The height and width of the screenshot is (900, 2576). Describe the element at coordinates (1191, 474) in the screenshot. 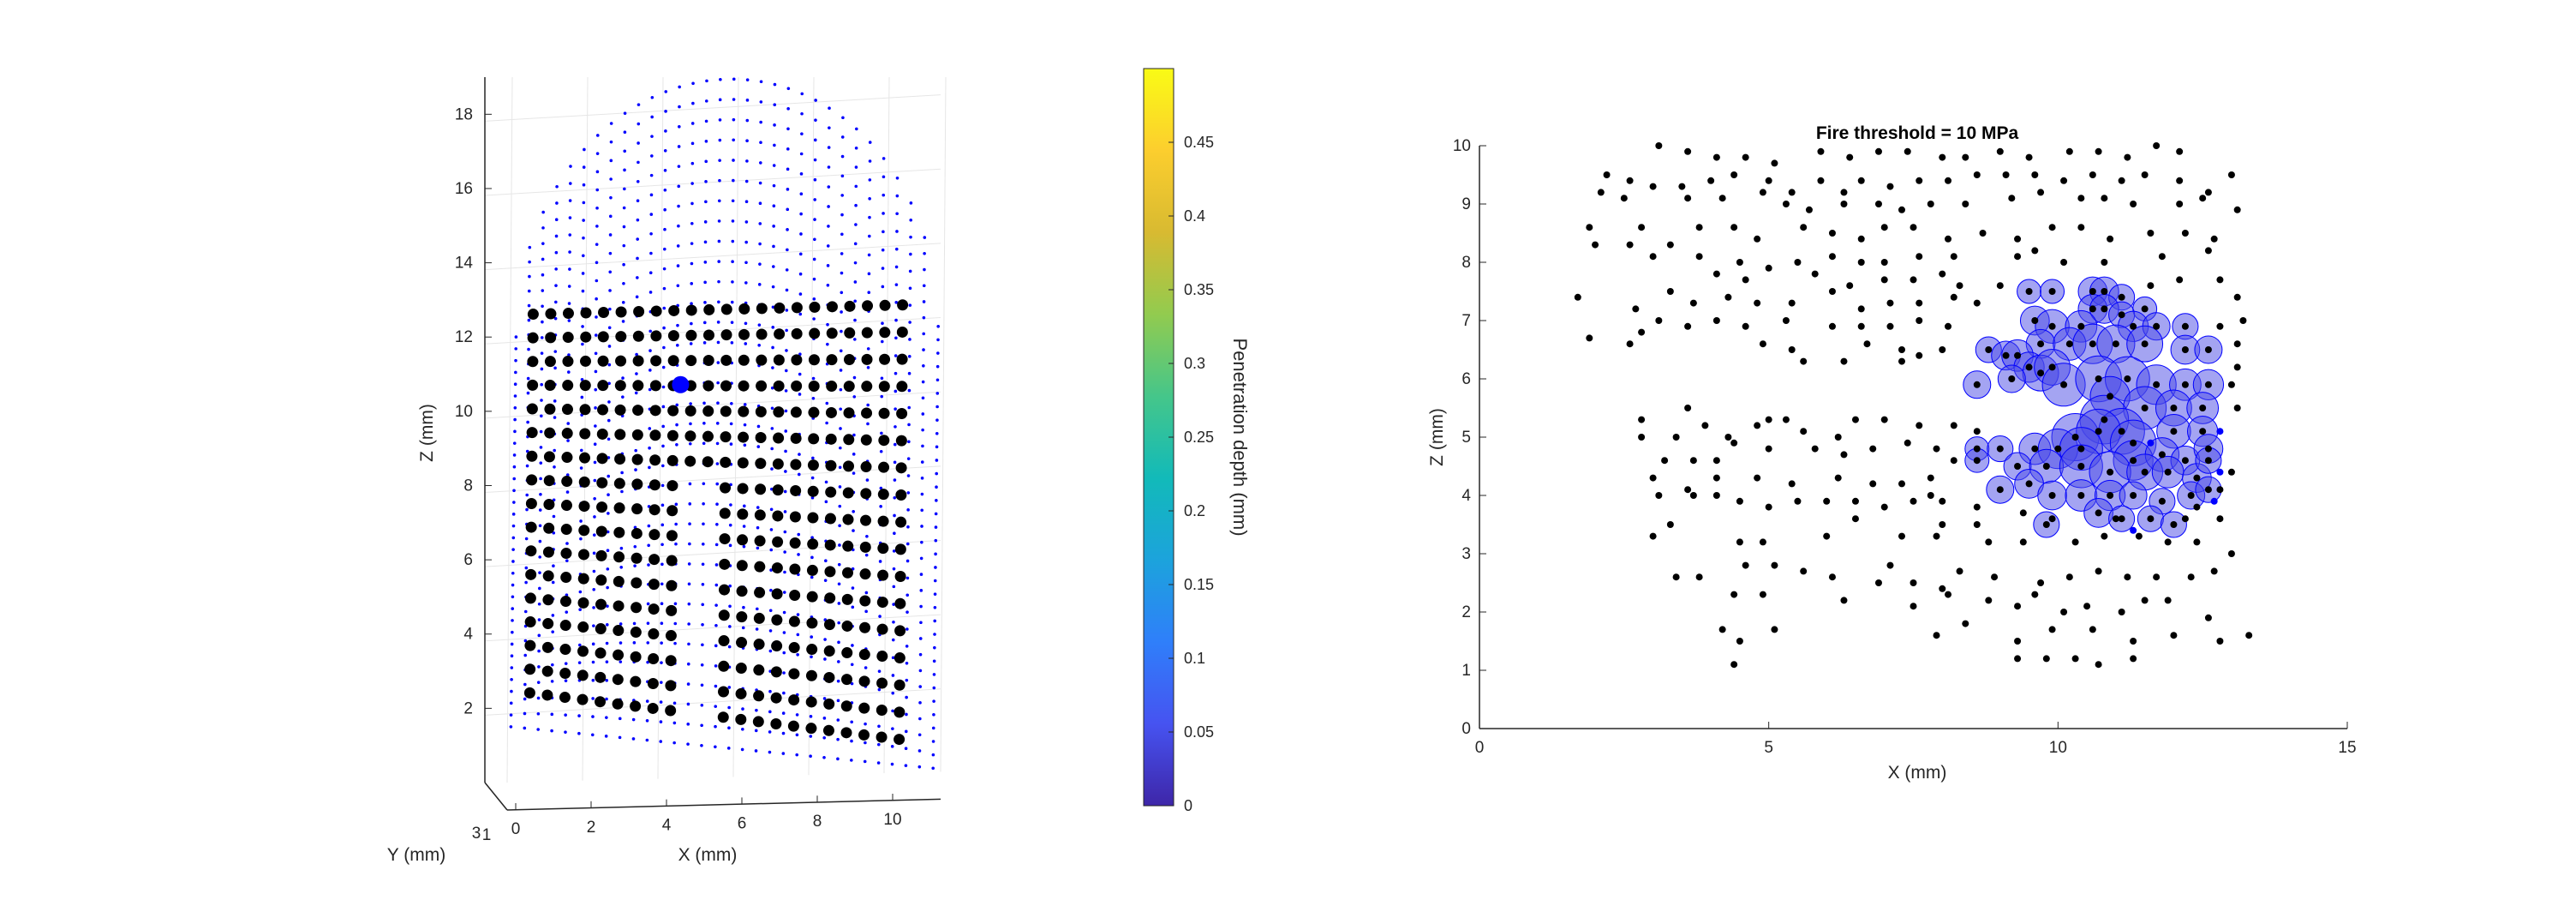

I see `colorbar-ticks: 00.050.10.150.20.250.30.350.40.45` at that location.